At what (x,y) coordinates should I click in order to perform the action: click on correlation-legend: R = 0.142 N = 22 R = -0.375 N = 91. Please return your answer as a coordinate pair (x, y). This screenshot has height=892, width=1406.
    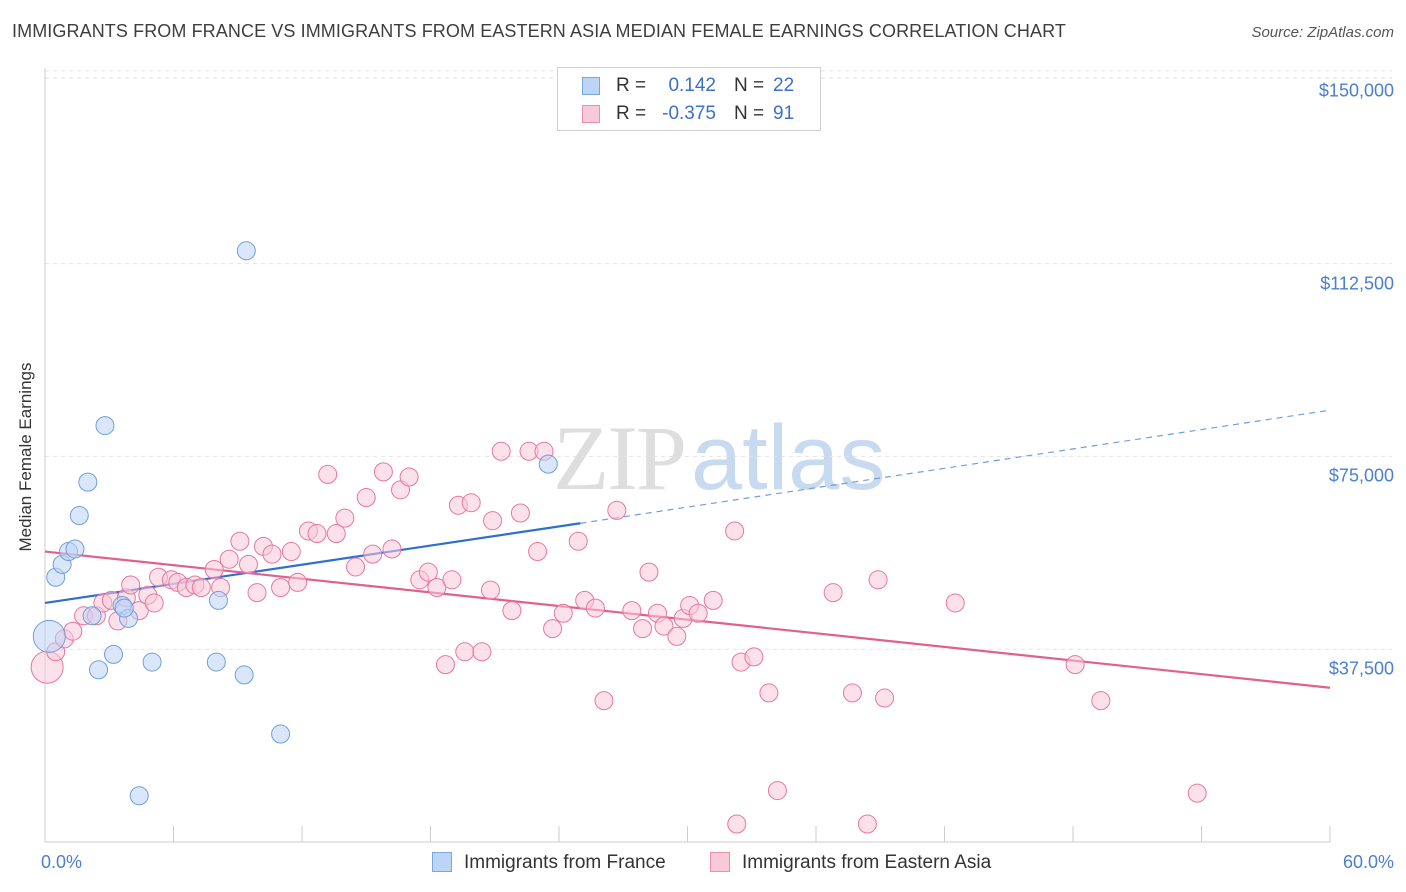
    Looking at the image, I should click on (689, 99).